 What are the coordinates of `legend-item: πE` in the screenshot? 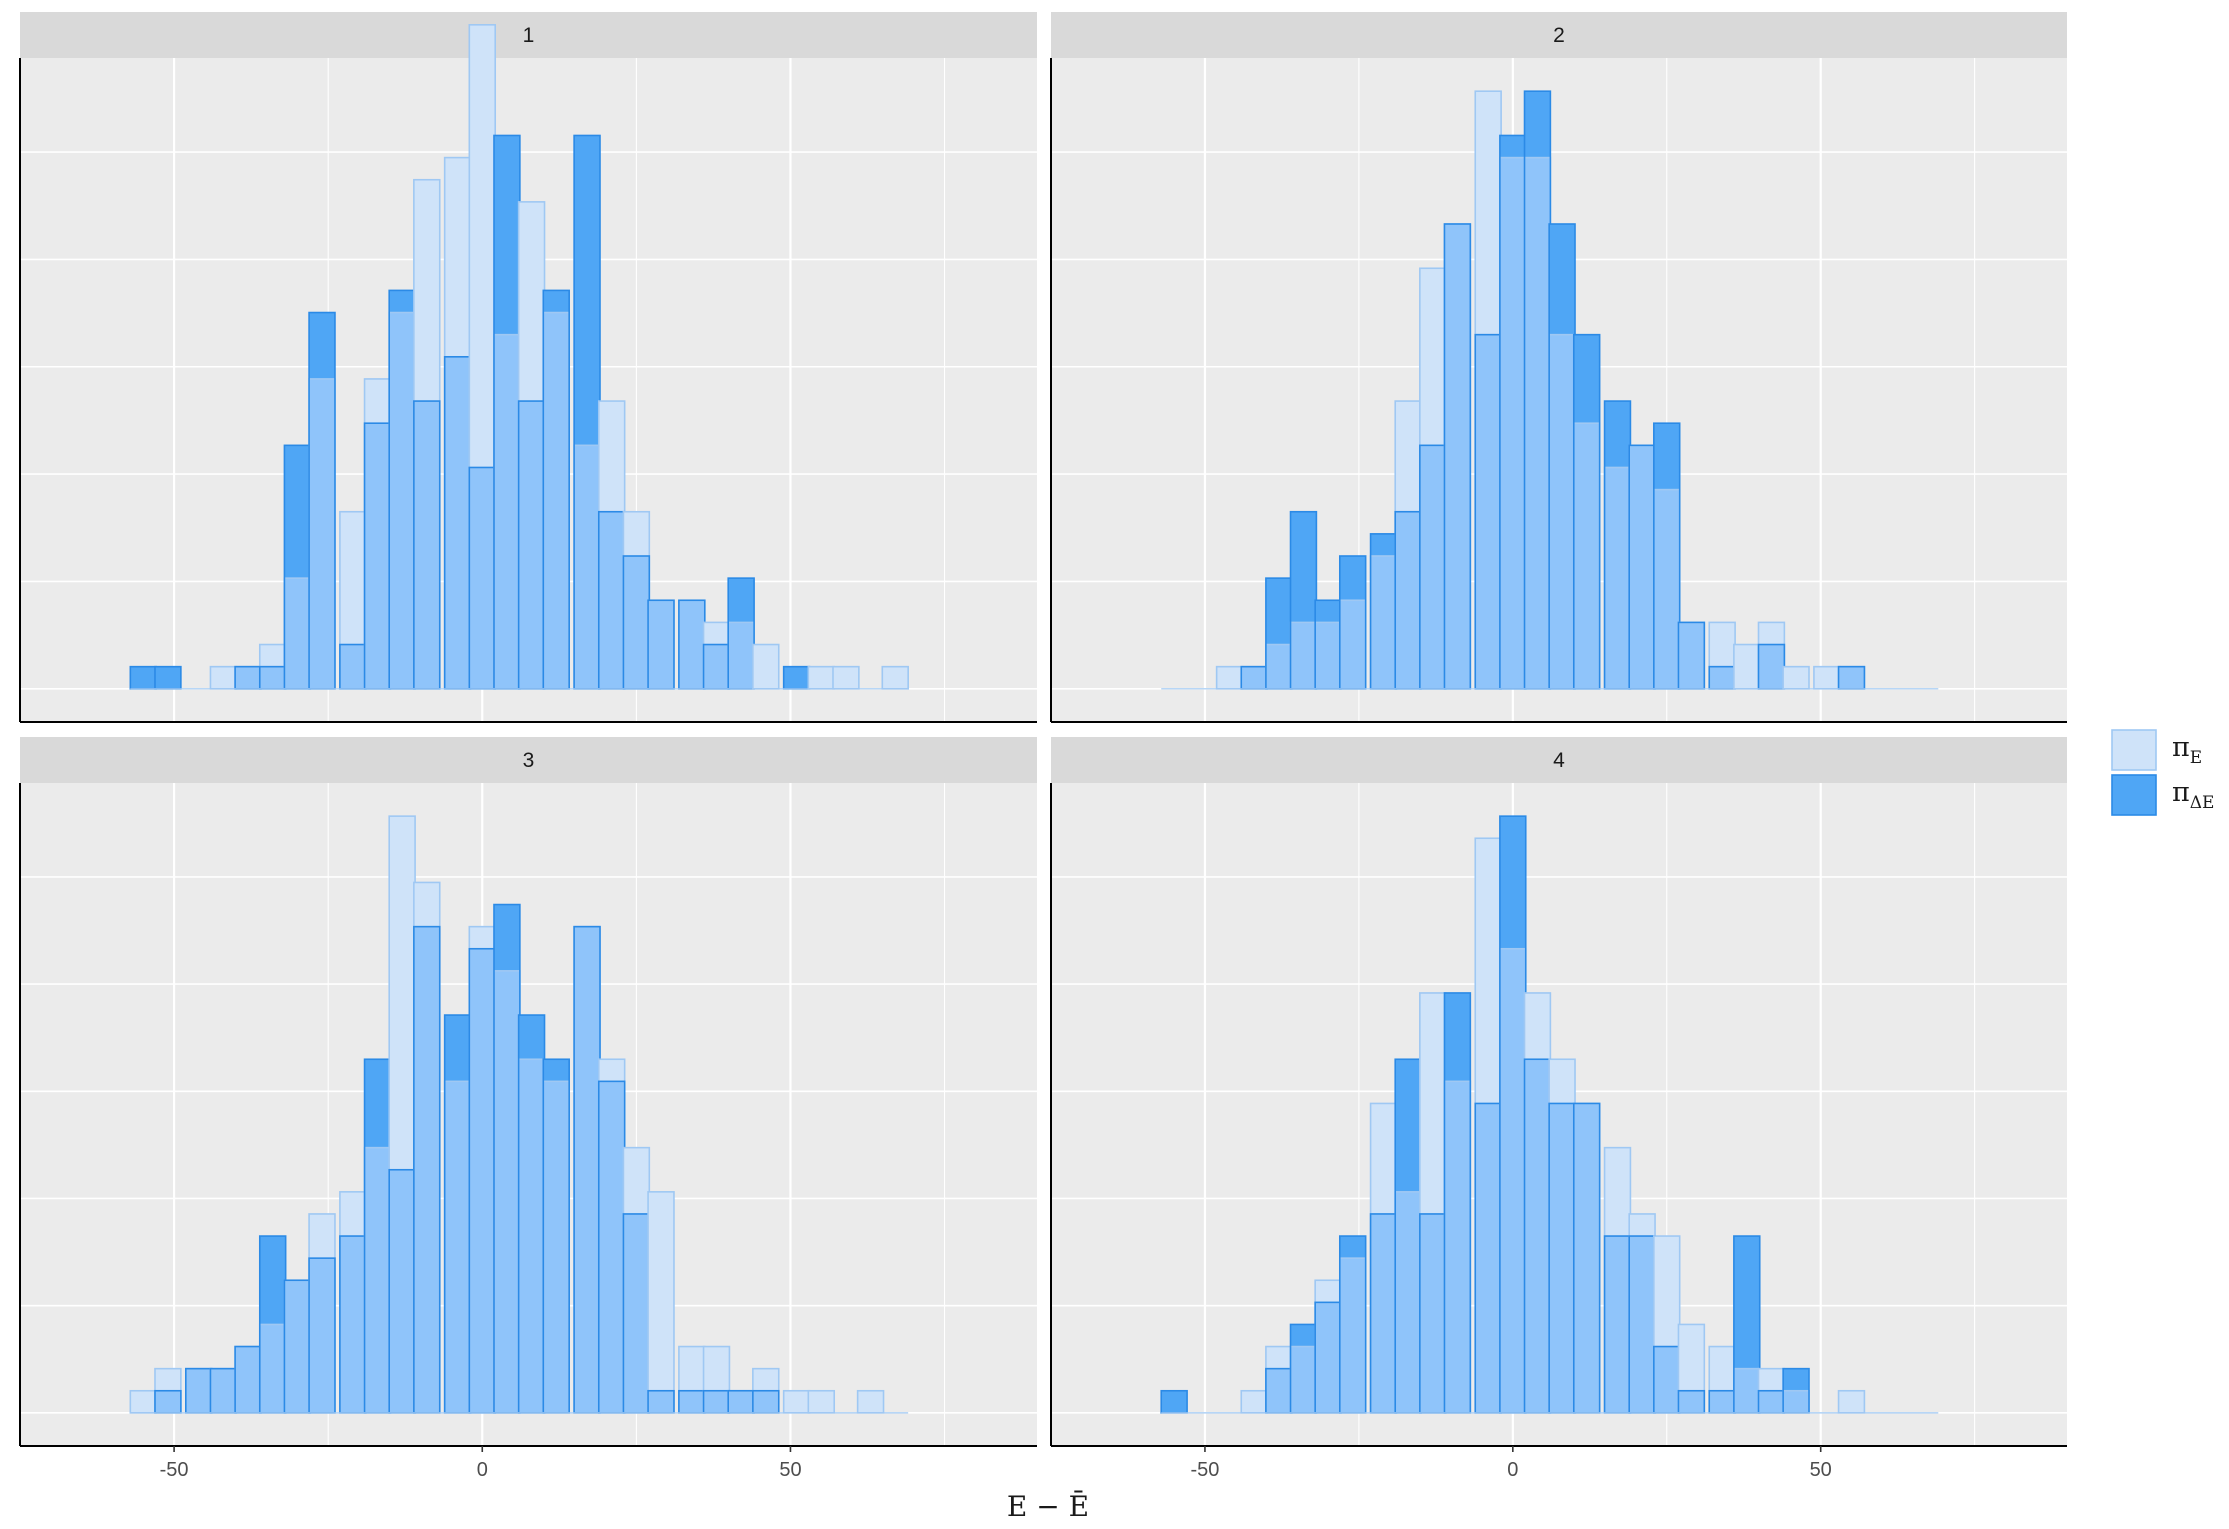 It's located at (2156, 750).